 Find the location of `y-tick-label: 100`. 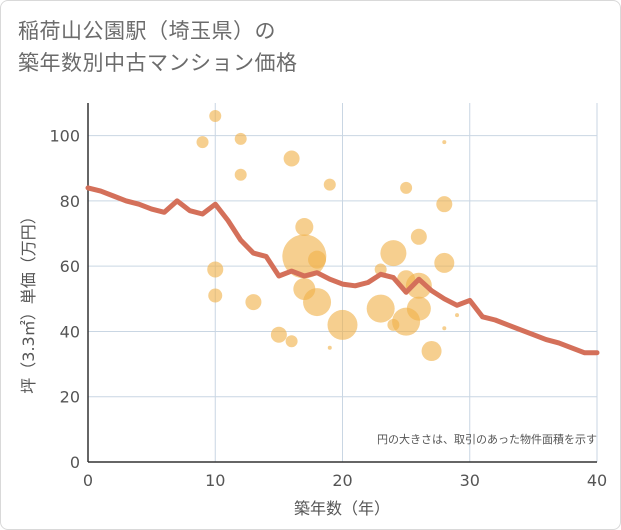

y-tick-label: 100 is located at coordinates (64, 136).